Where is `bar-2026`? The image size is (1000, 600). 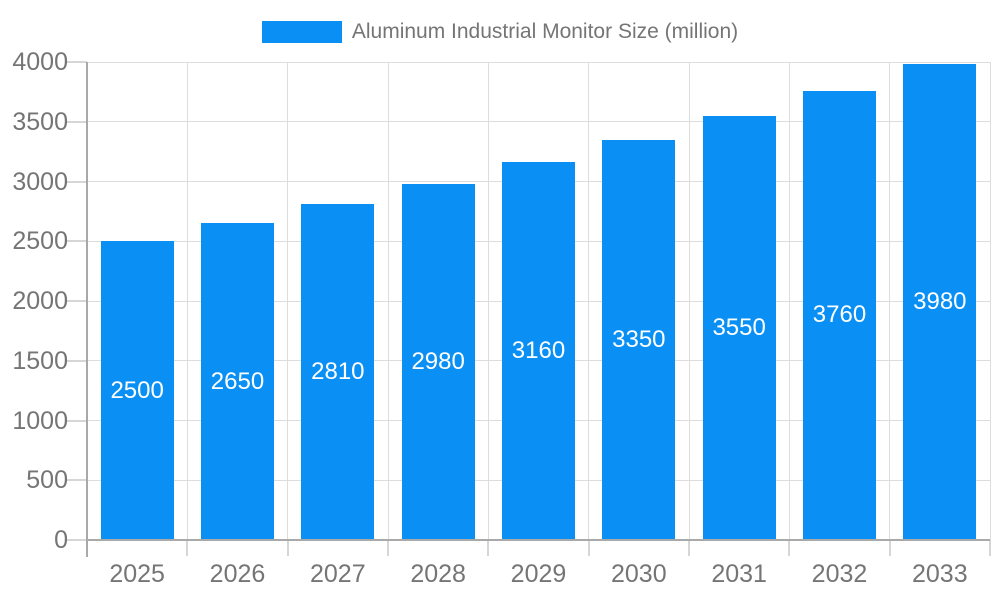
bar-2026 is located at coordinates (237, 381).